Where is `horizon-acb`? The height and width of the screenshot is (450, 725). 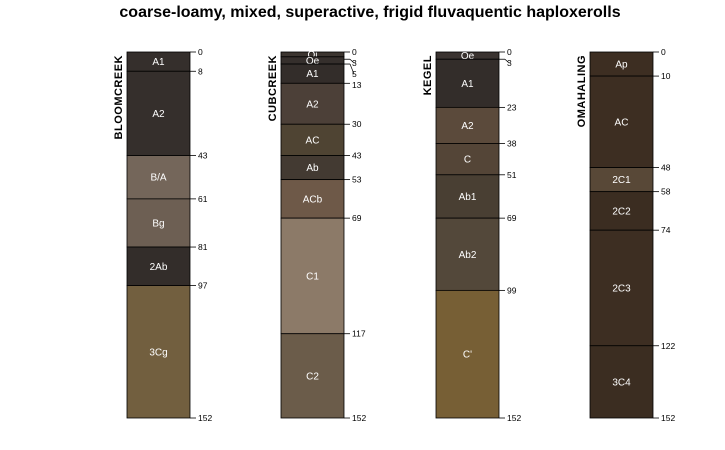
horizon-acb is located at coordinates (312, 199).